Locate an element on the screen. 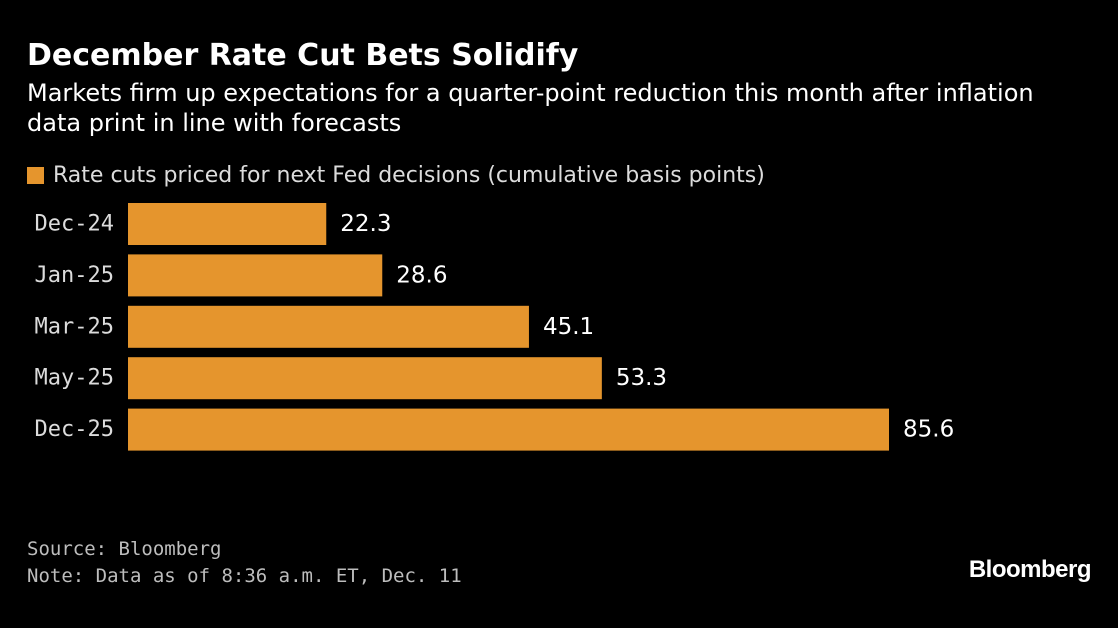 This screenshot has height=628, width=1118. data-note: Note: Data as of 8:36 a.m. ET, Dec. 11 is located at coordinates (244, 576).